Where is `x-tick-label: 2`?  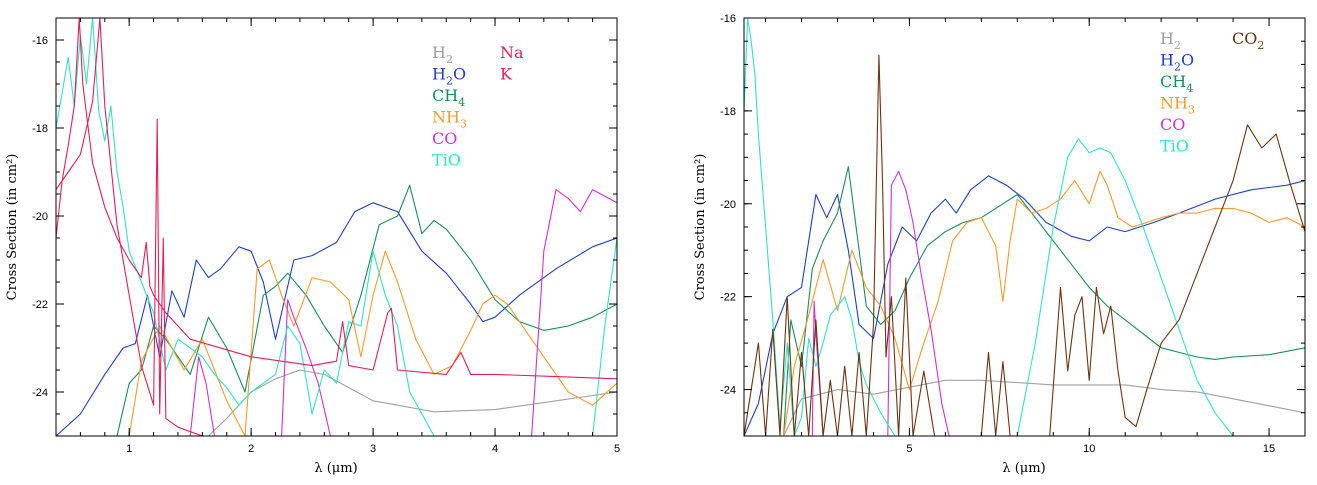
x-tick-label: 2 is located at coordinates (251, 449).